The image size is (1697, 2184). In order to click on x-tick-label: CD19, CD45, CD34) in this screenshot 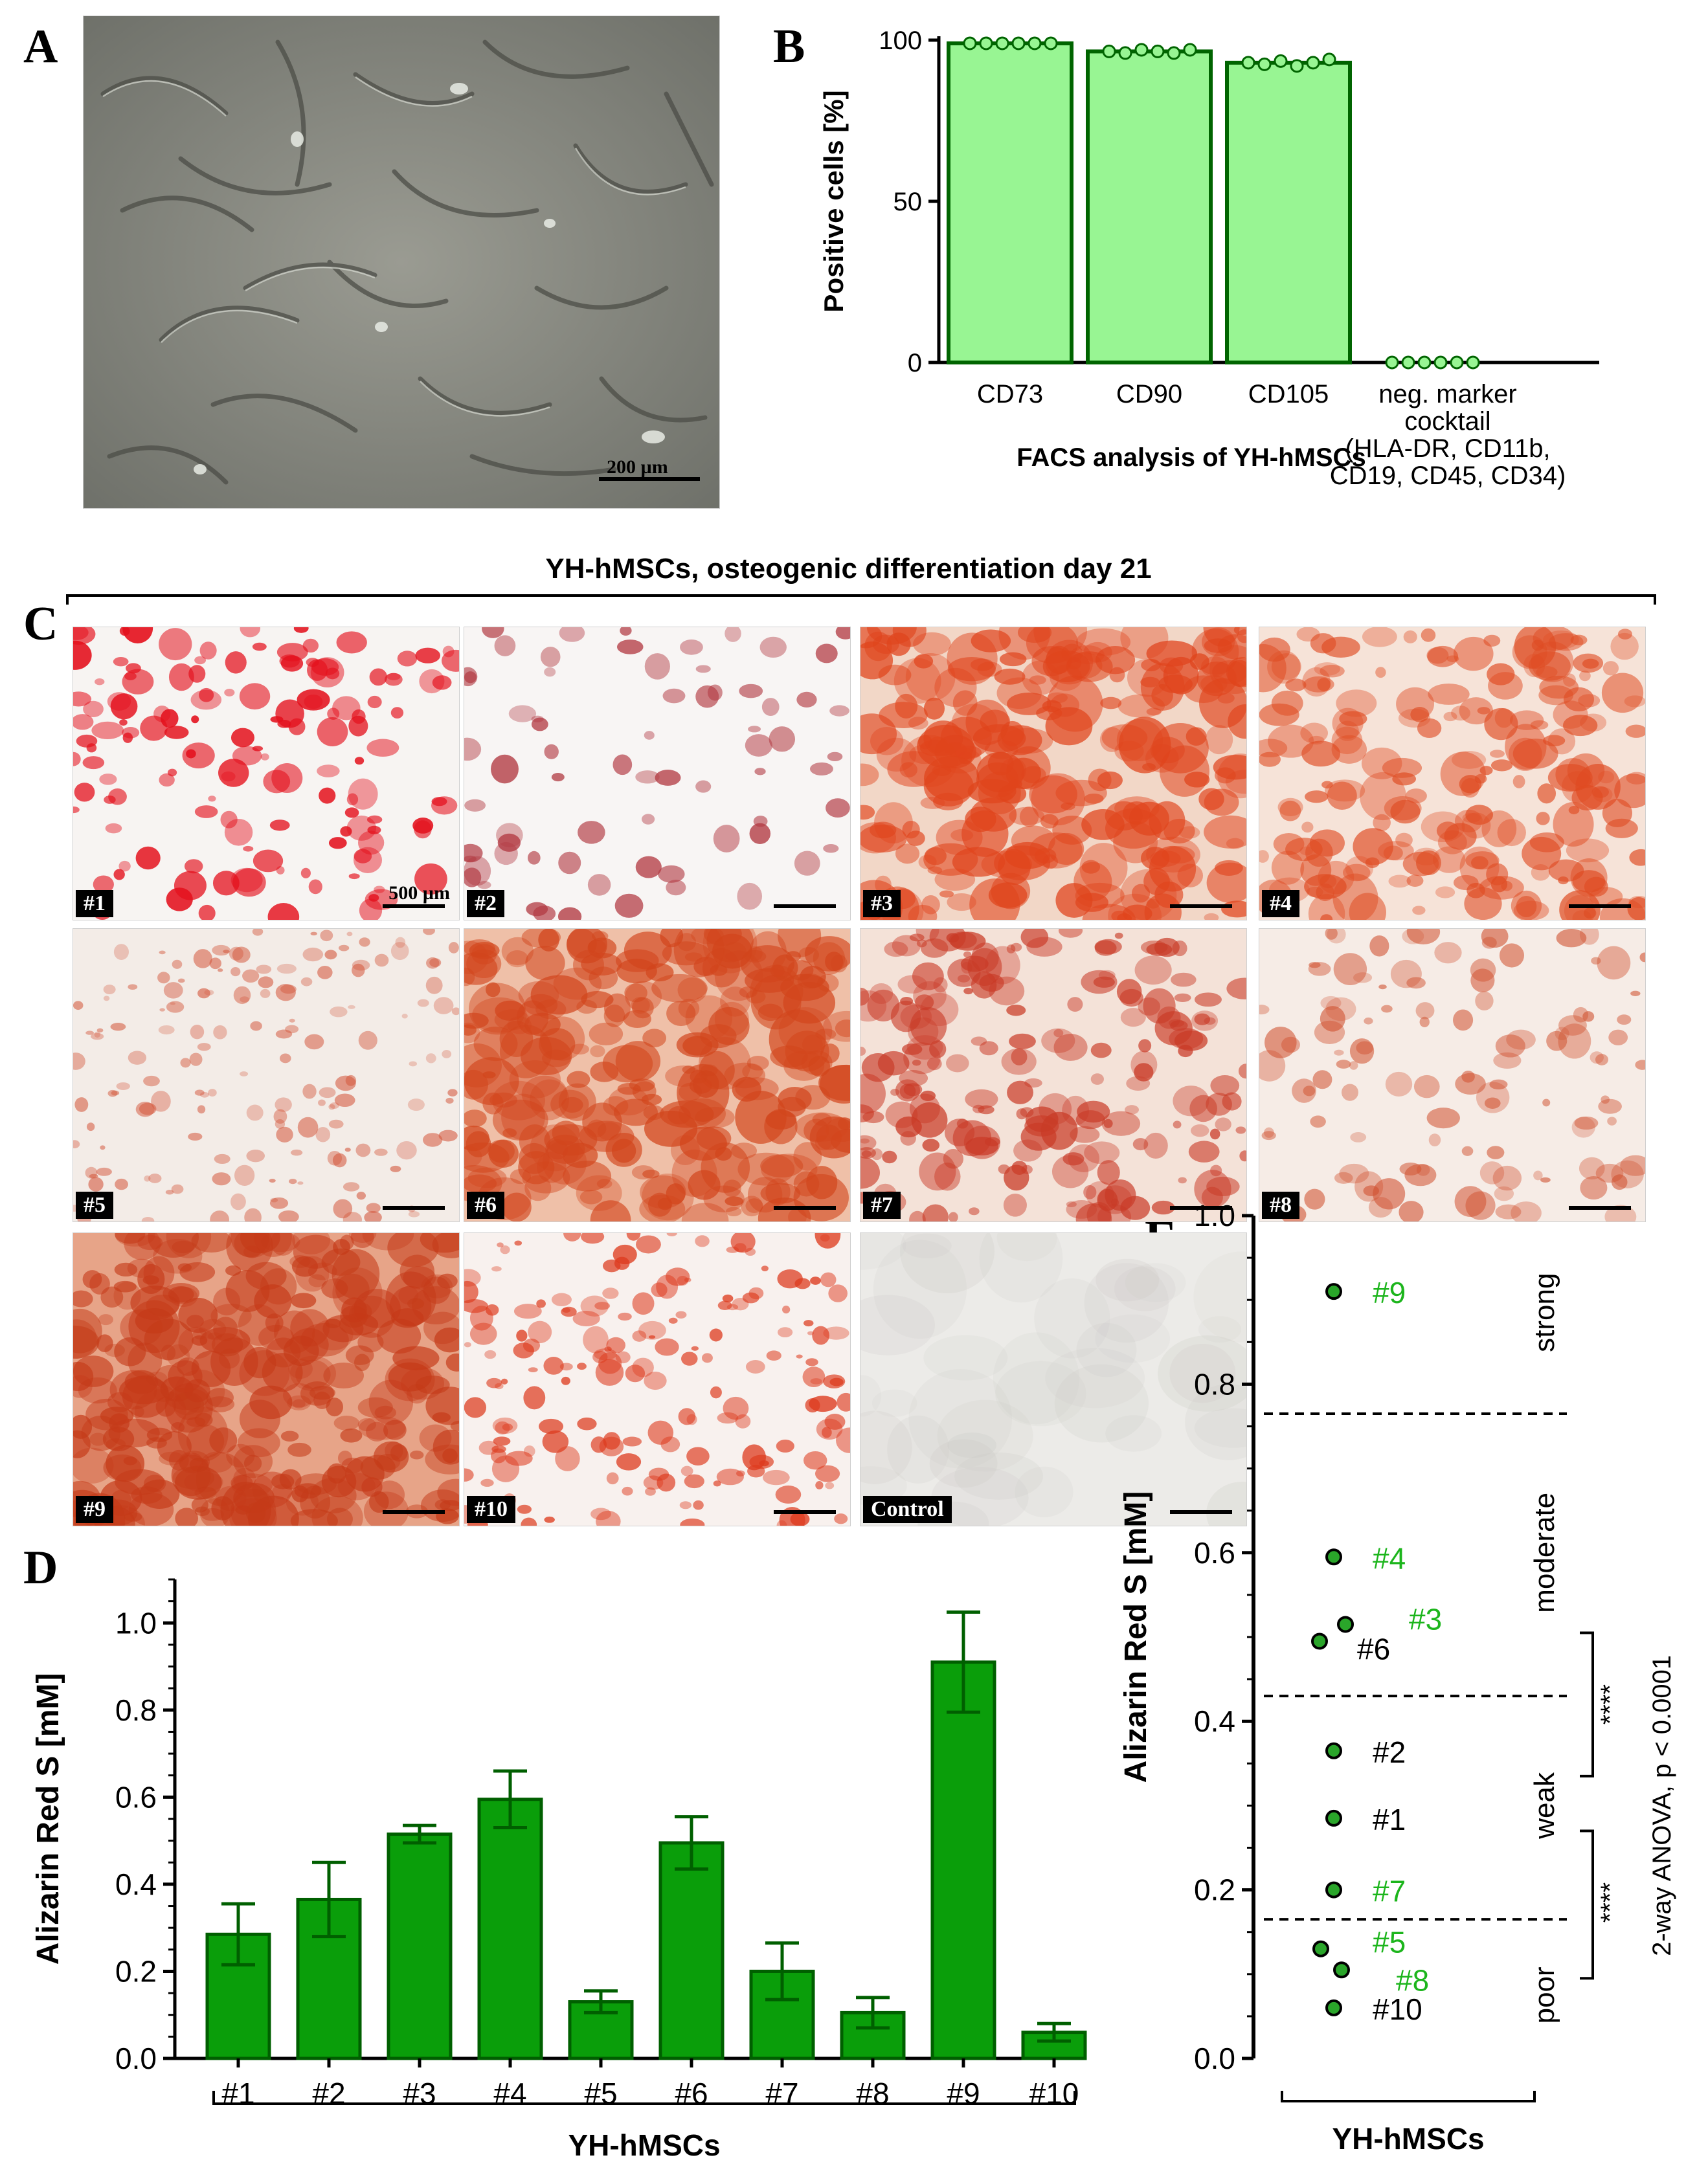, I will do `click(1448, 476)`.